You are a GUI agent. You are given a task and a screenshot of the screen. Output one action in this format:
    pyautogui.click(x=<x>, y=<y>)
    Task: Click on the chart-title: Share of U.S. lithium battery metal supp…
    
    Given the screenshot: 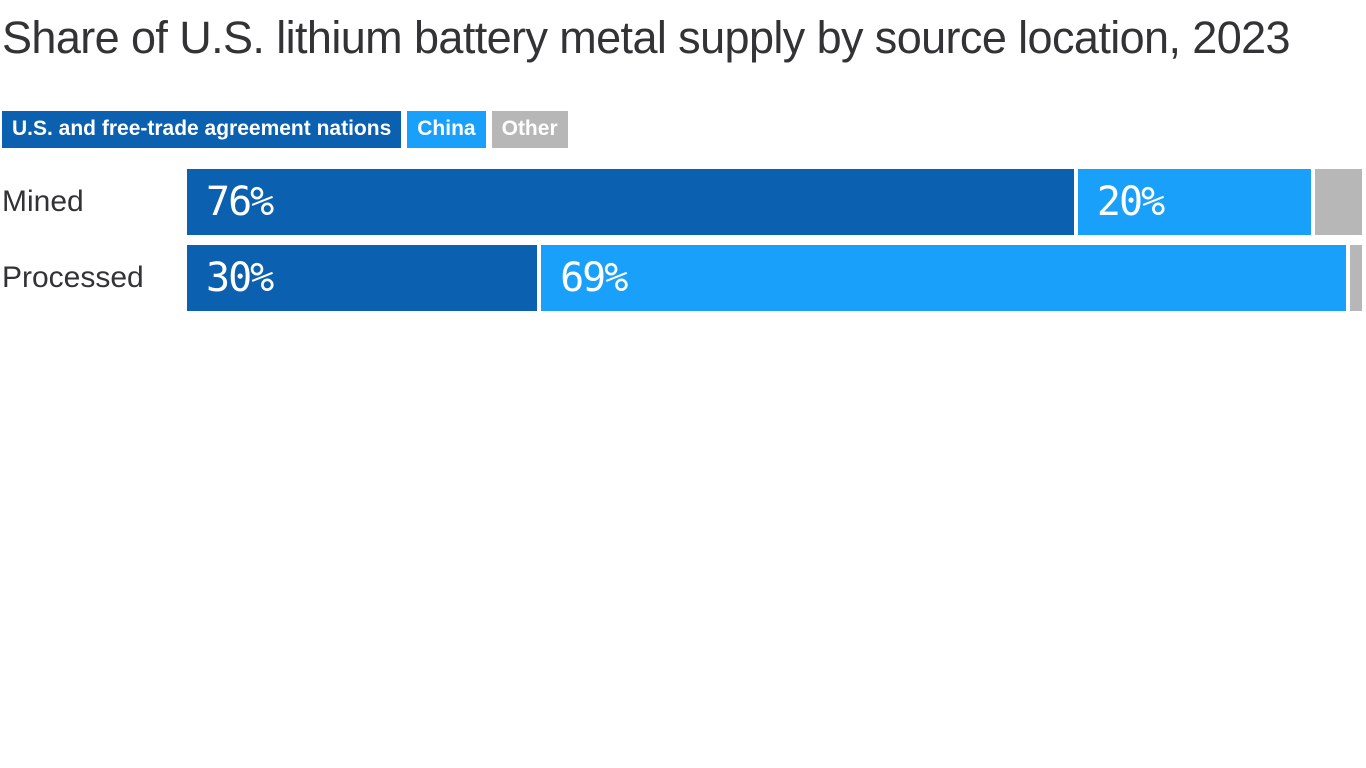 What is the action you would take?
    pyautogui.click(x=646, y=37)
    